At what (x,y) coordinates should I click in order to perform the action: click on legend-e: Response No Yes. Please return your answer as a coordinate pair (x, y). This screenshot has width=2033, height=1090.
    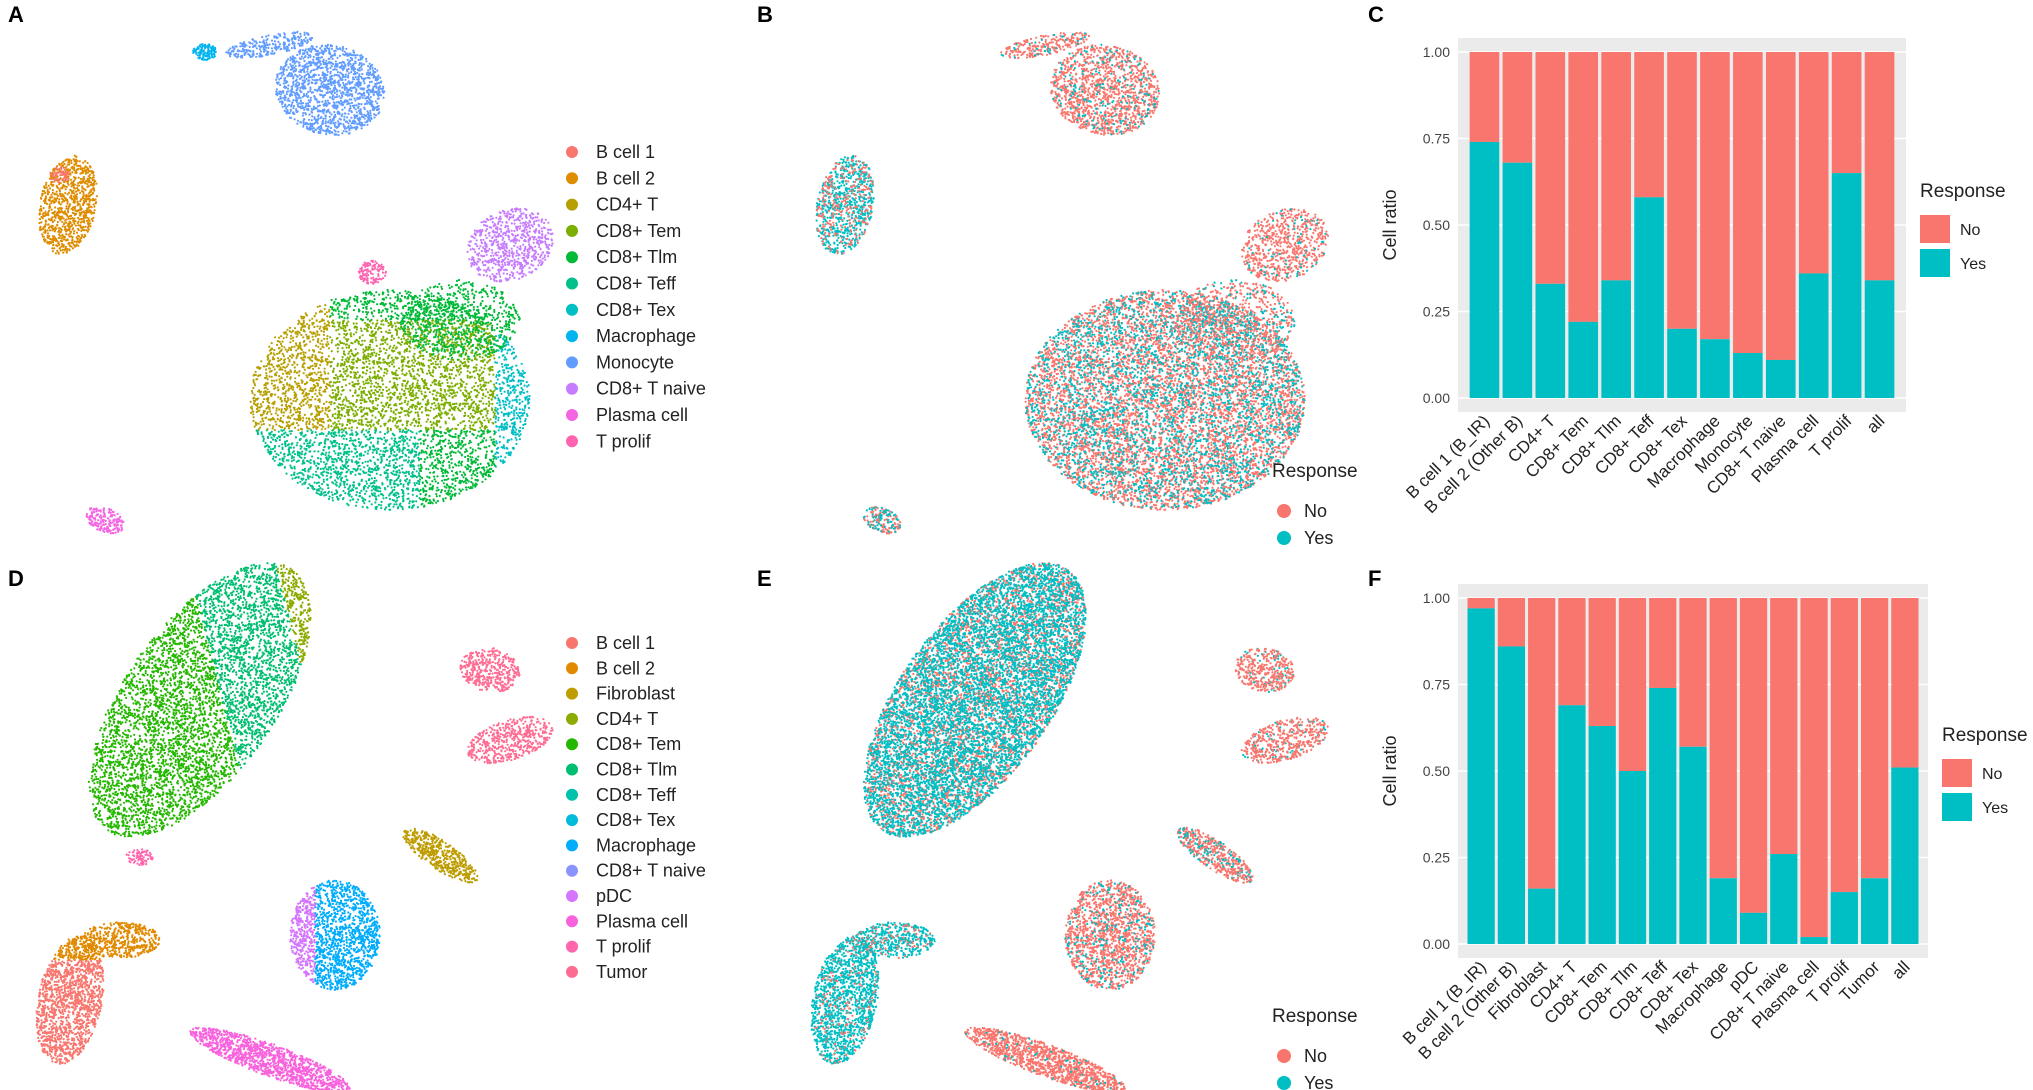
    Looking at the image, I should click on (1315, 1048).